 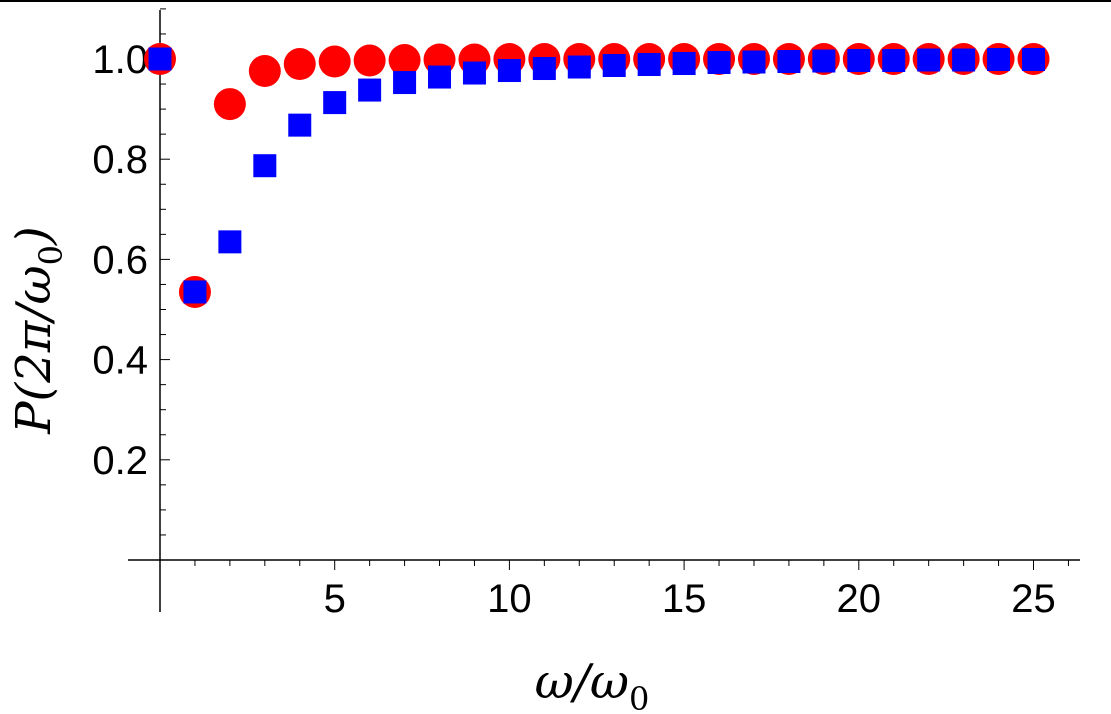 I want to click on x-tick-label: 25, so click(x=1033, y=599).